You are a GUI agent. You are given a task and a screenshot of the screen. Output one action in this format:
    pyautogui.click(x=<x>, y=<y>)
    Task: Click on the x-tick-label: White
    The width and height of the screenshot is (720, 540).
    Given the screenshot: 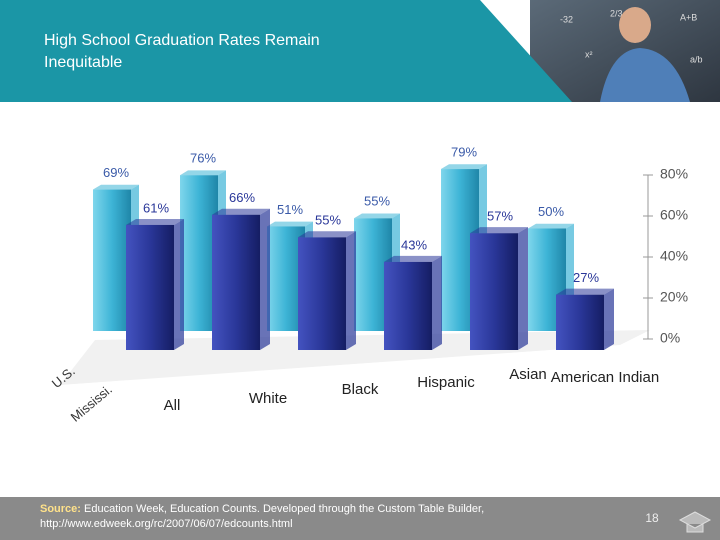 What is the action you would take?
    pyautogui.click(x=268, y=398)
    